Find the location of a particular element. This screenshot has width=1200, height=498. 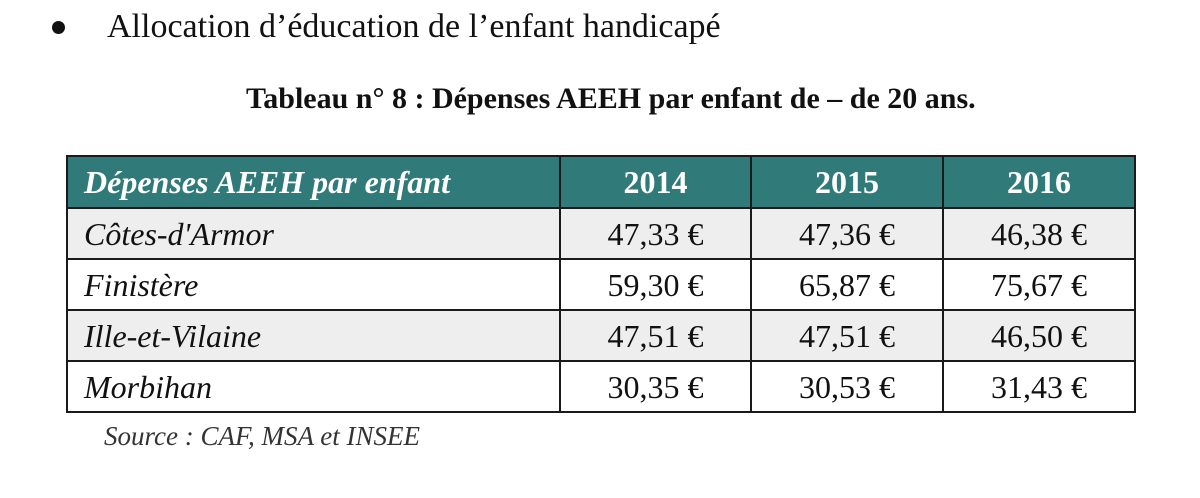

value-cell: 75,67 € is located at coordinates (1039, 284).